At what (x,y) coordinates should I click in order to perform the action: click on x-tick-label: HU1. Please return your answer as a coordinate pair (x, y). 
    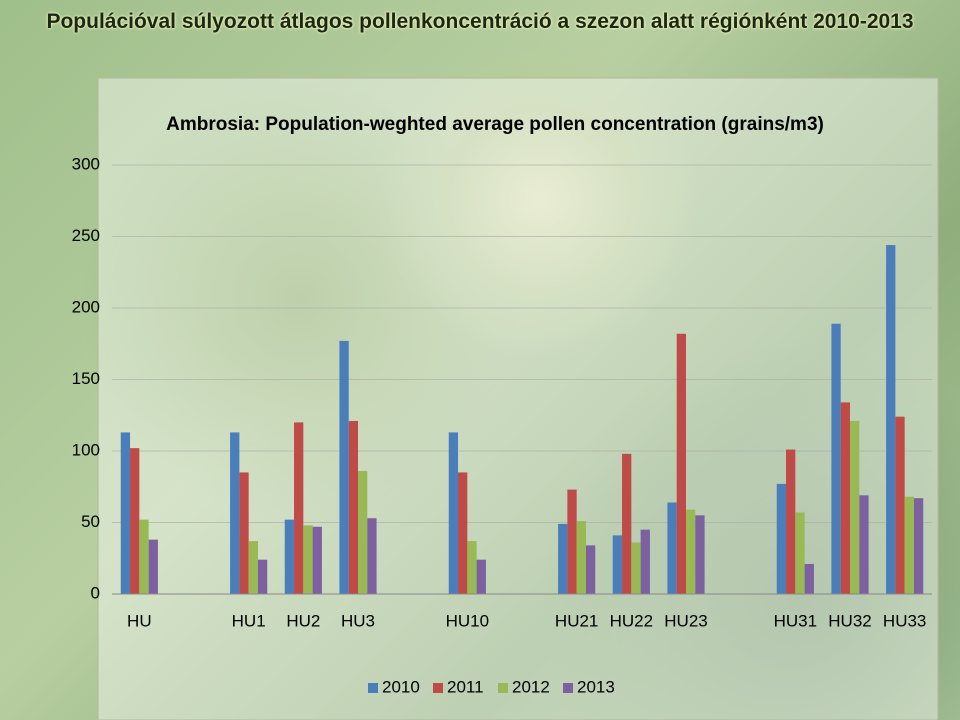
    Looking at the image, I should click on (249, 620).